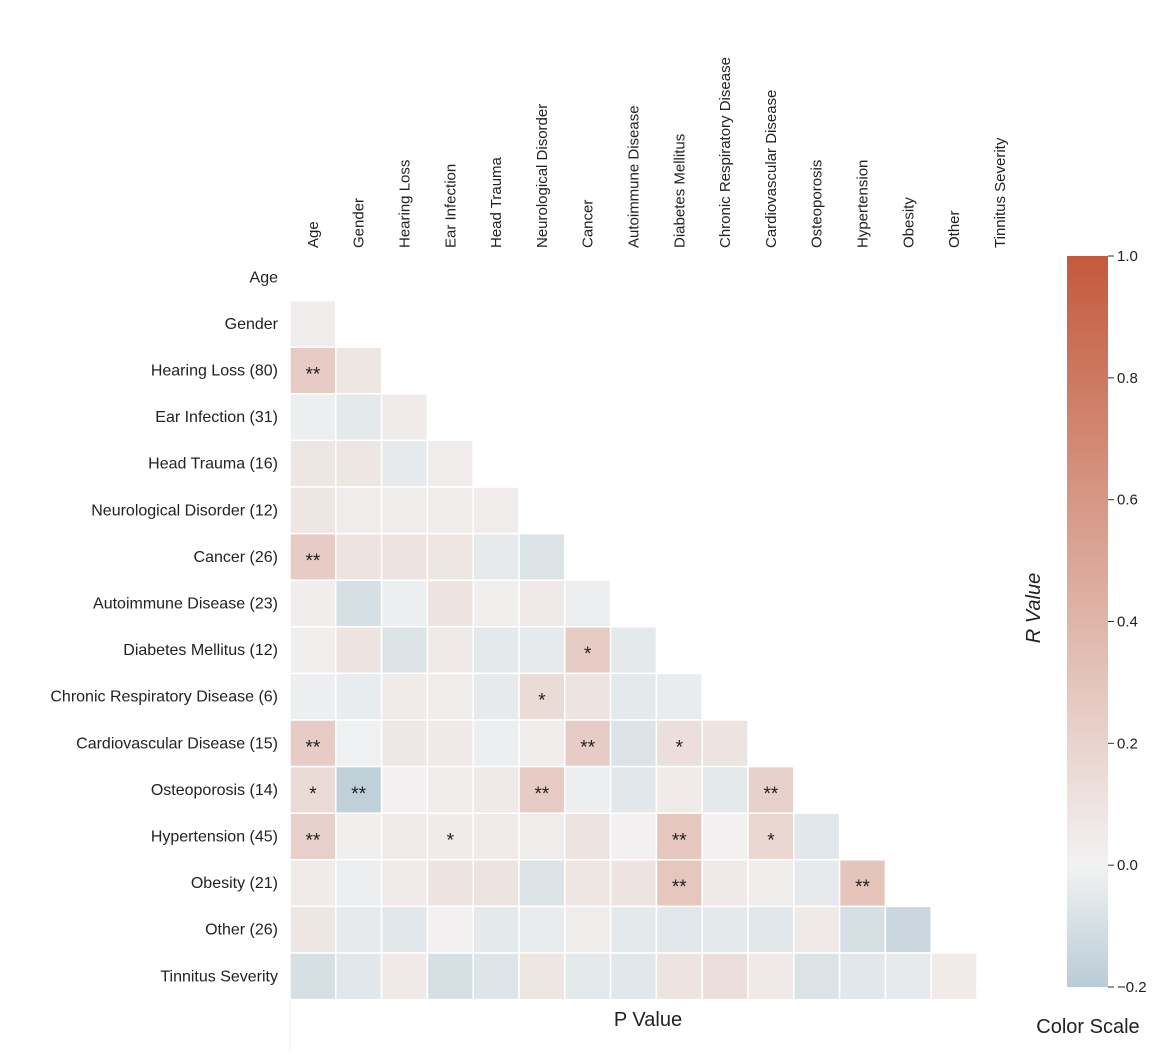  I want to click on colorbar-tick-label: 0.4, so click(1127, 622).